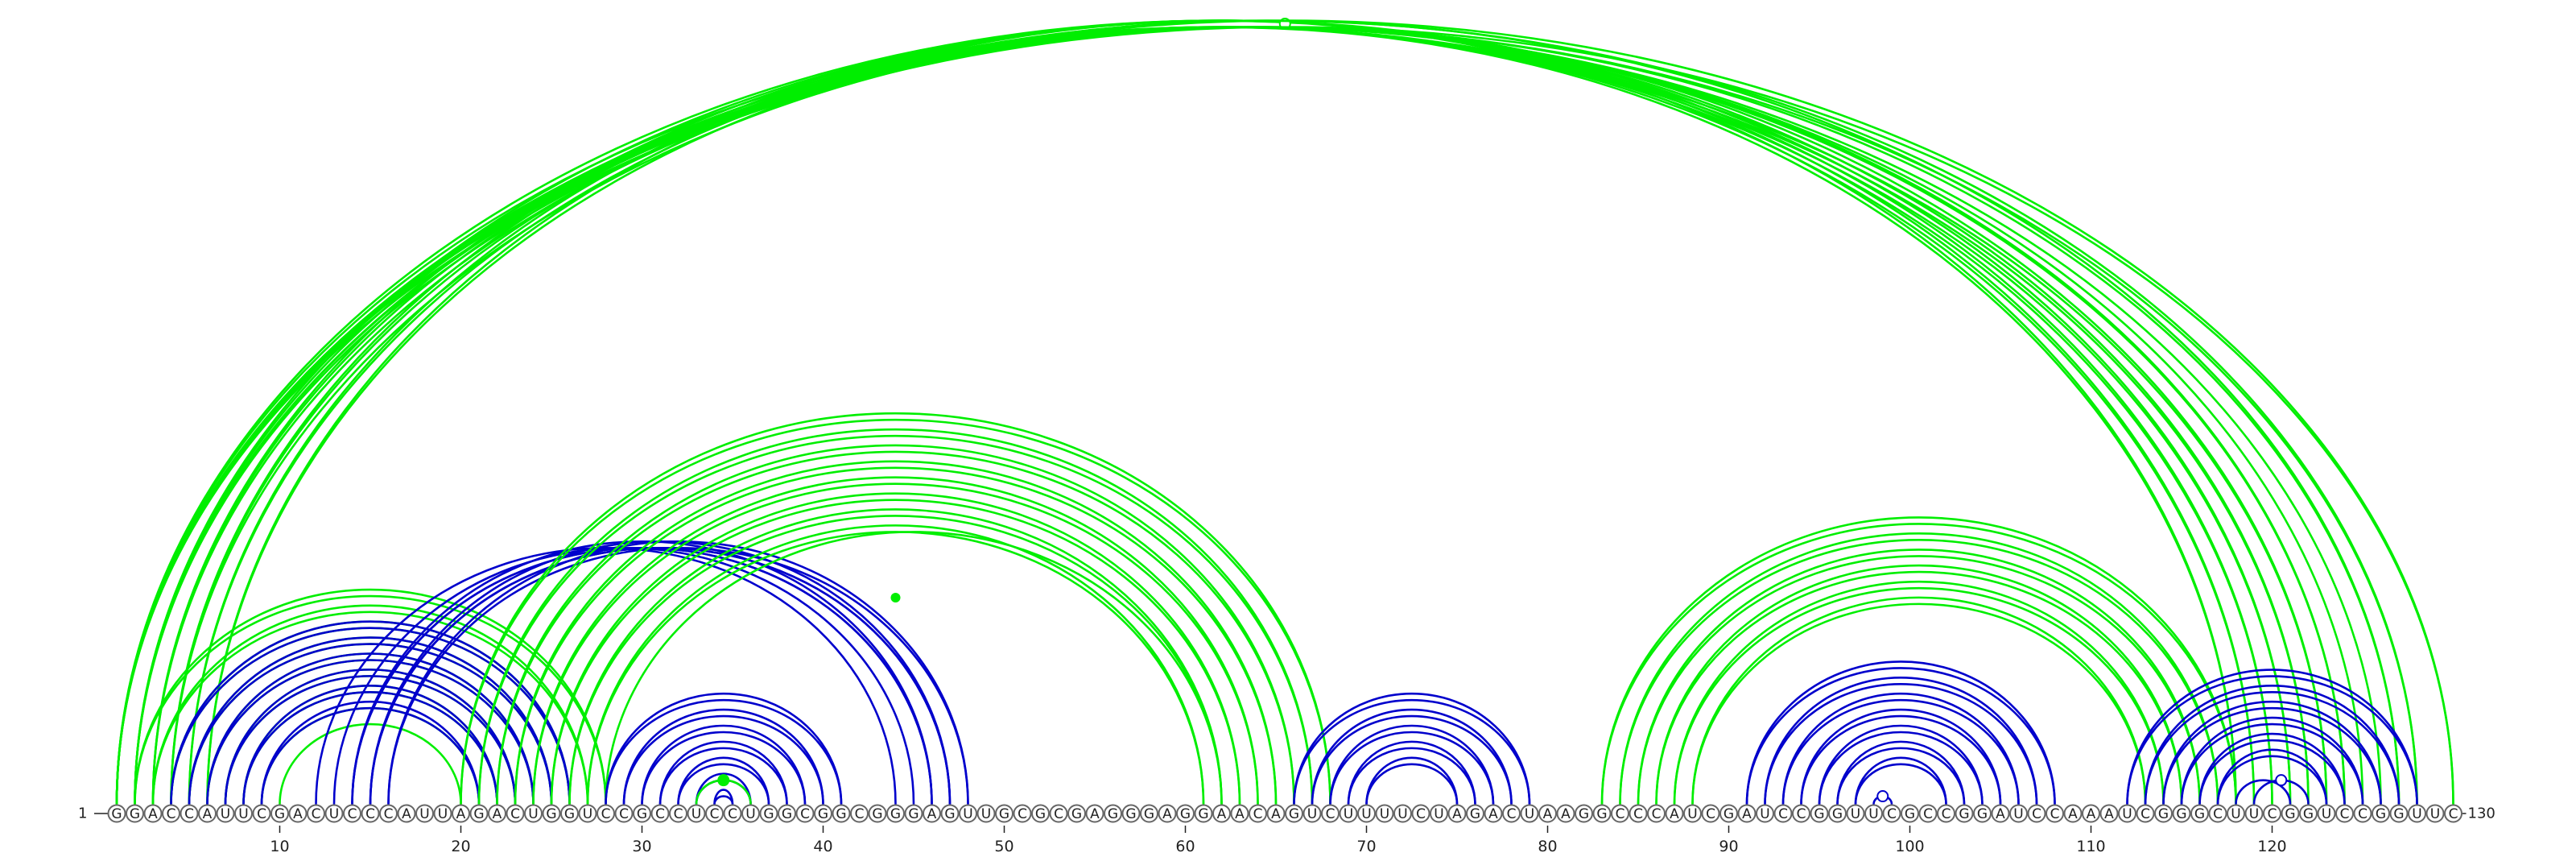 This screenshot has height=857, width=2576. What do you see at coordinates (2271, 846) in the screenshot?
I see `tick-label: 120` at bounding box center [2271, 846].